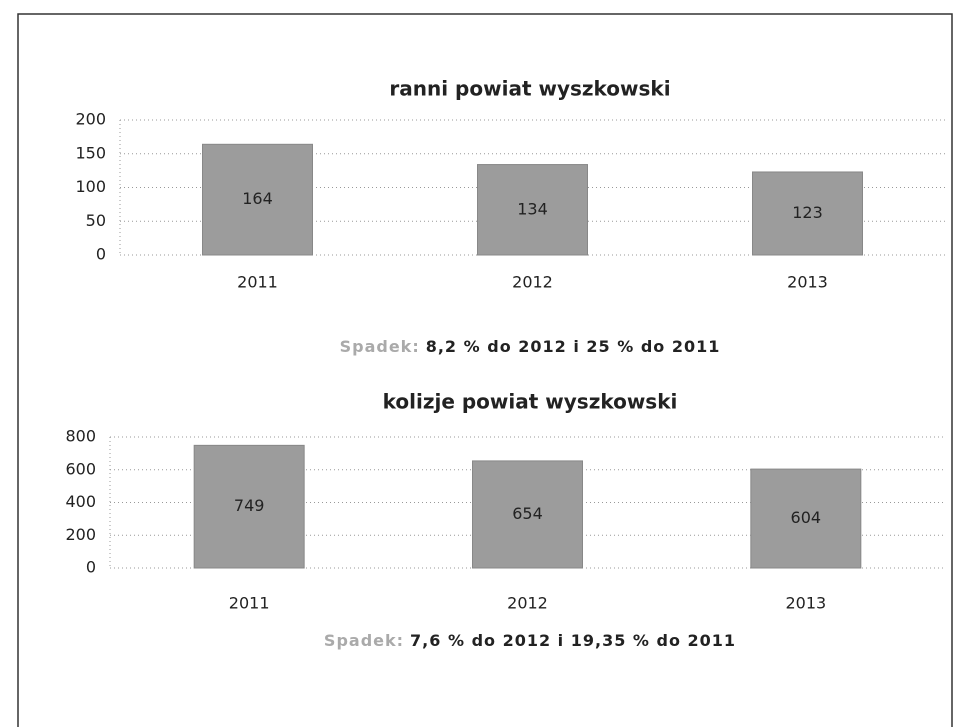 The width and height of the screenshot is (965, 727). Describe the element at coordinates (530, 402) in the screenshot. I see `chart-title: kolizje powiat wyszkowski` at that location.